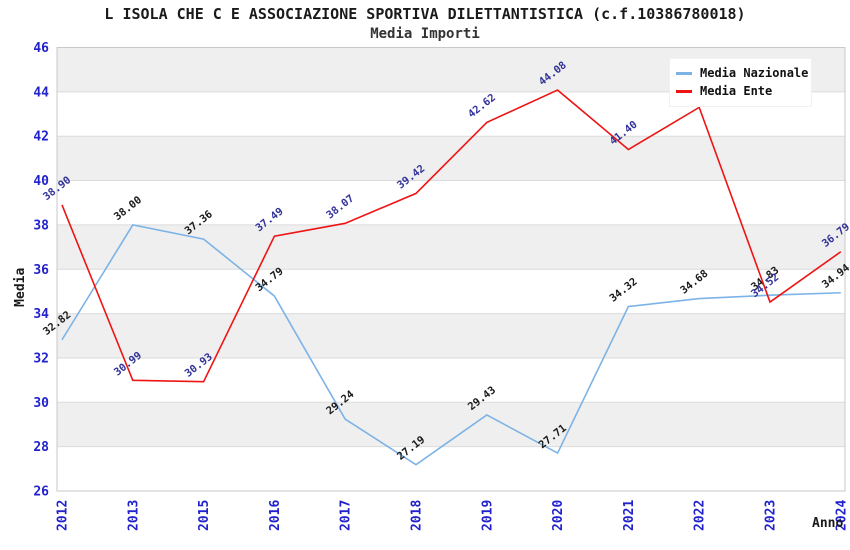  I want to click on legend-item-media-nazionale: Media Nazionale, so click(742, 73).